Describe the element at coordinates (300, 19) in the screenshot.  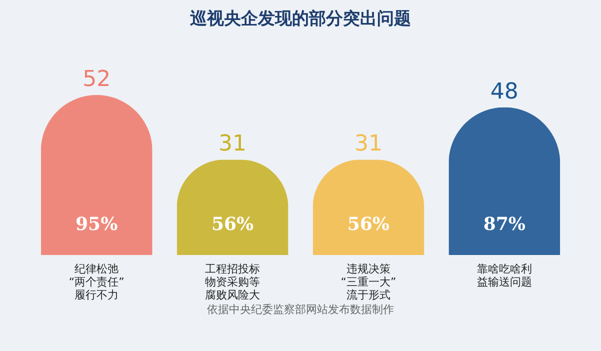
I see `chart-title: 巡视央企发现的部分突出问题` at that location.